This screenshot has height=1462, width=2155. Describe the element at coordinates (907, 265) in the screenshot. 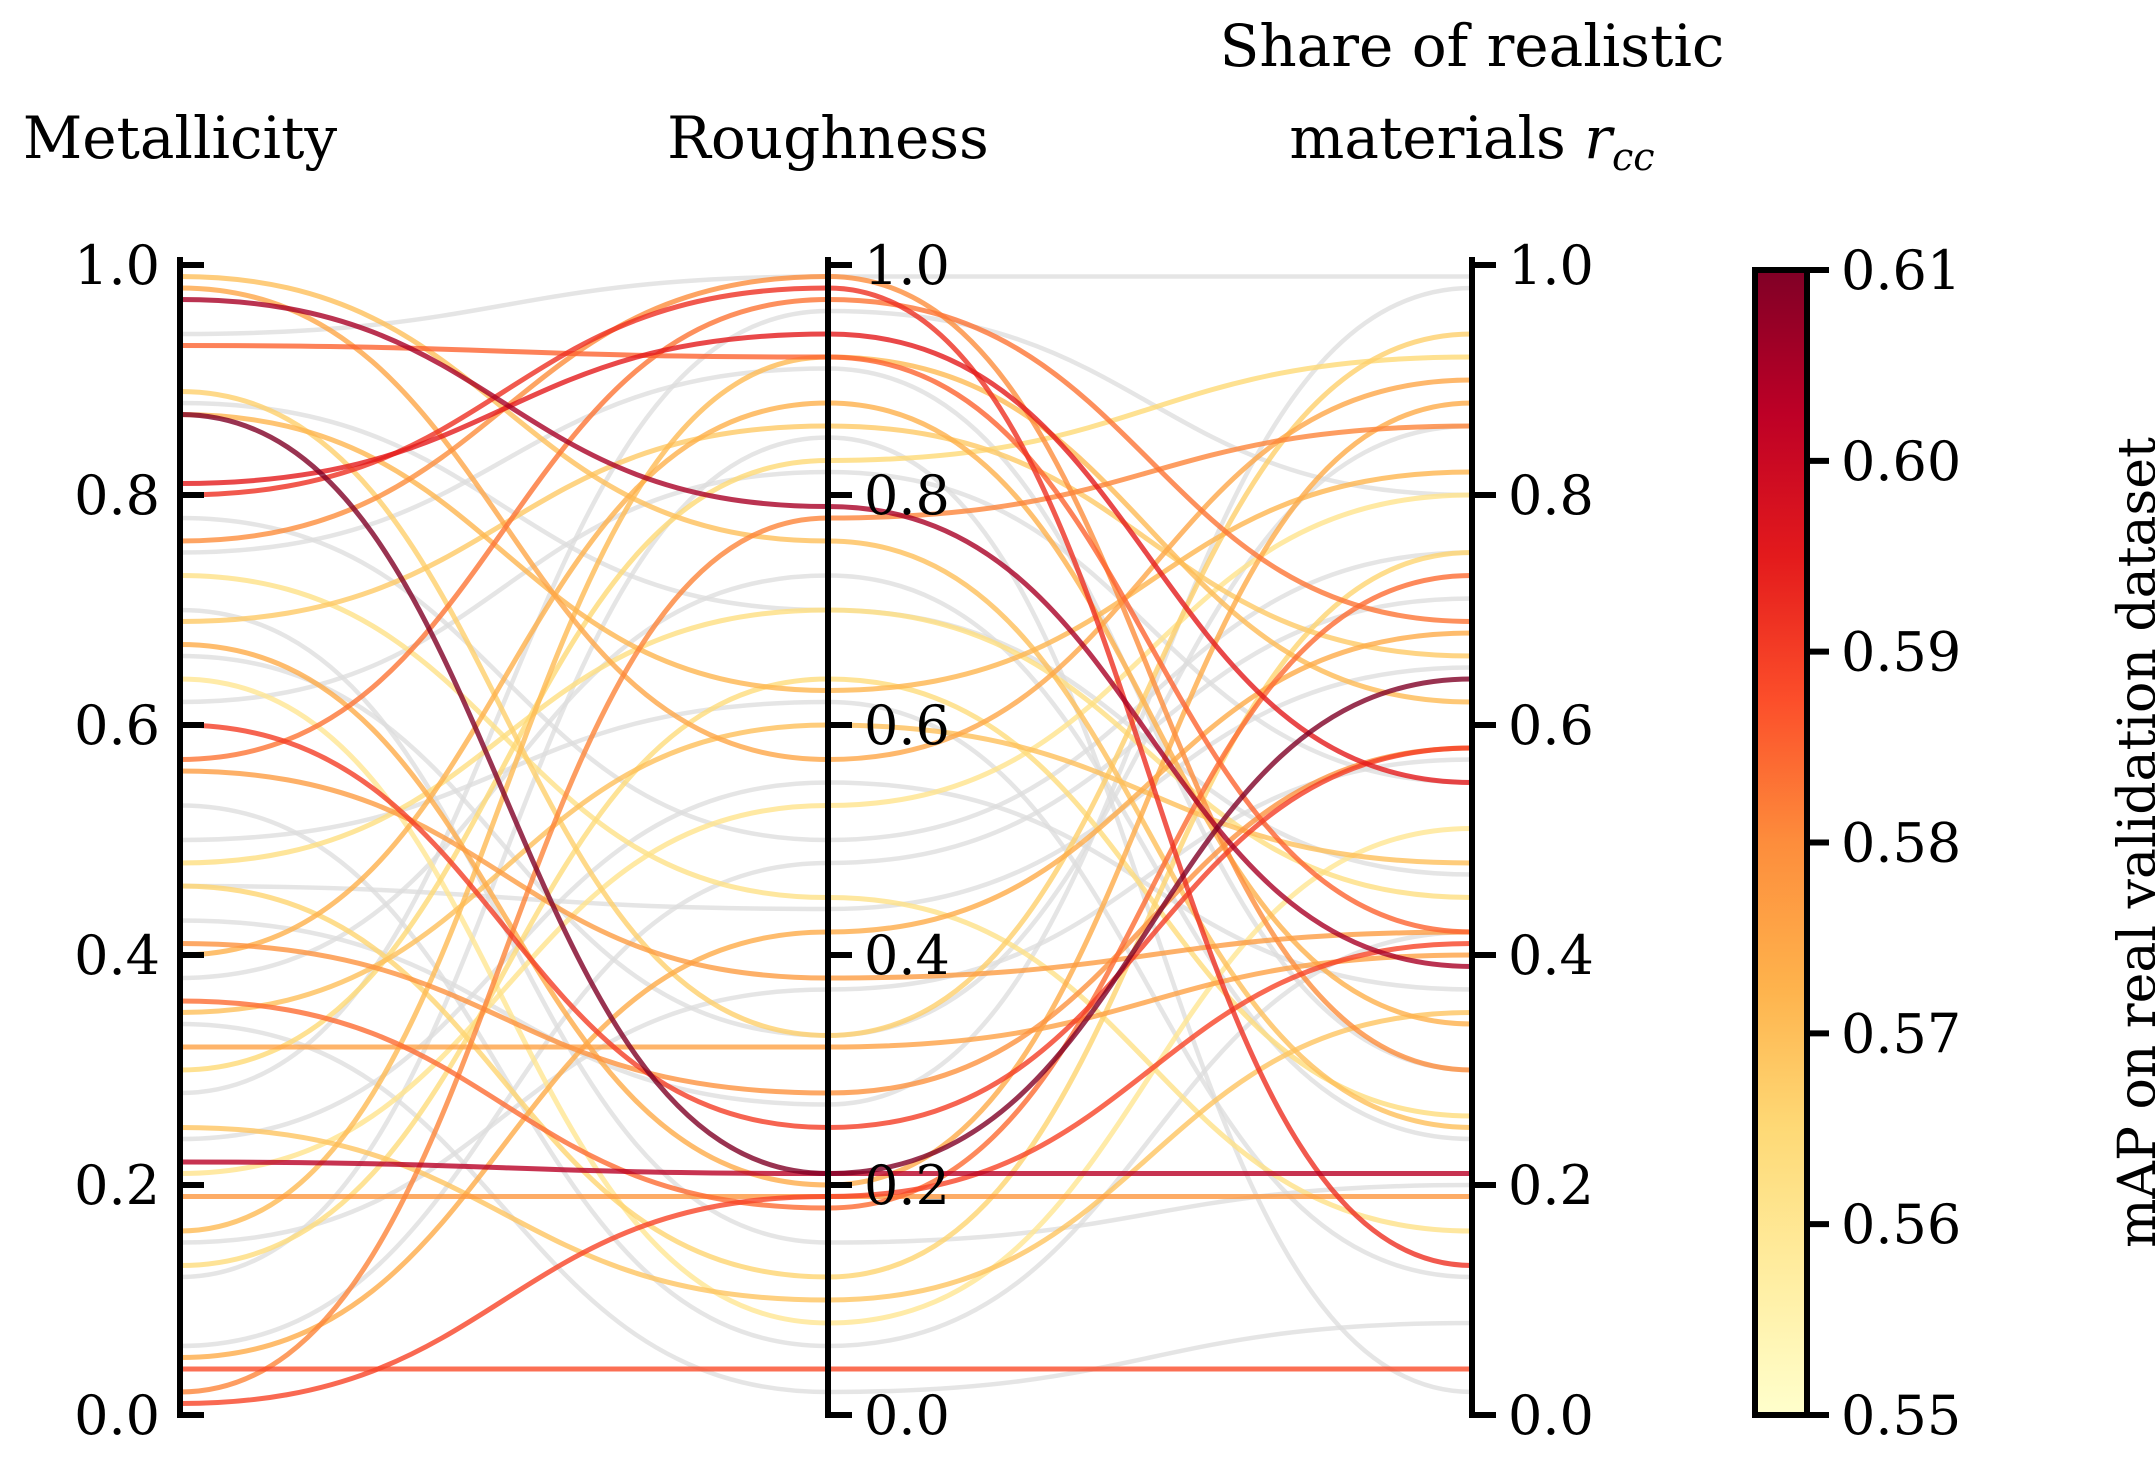

I see `tick-label-1-5: 1.0` at that location.